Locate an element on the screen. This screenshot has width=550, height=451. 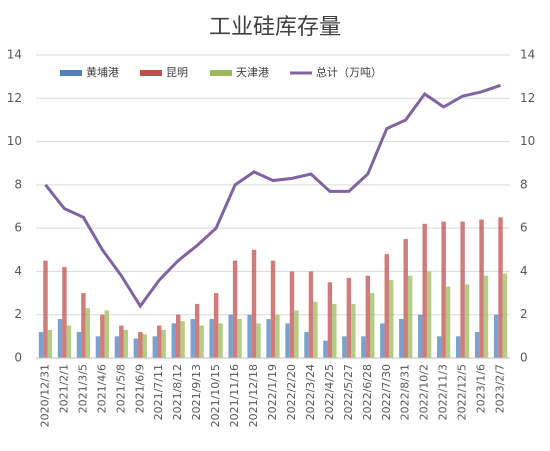
y2-tick-label: 0 is located at coordinates (524, 358).